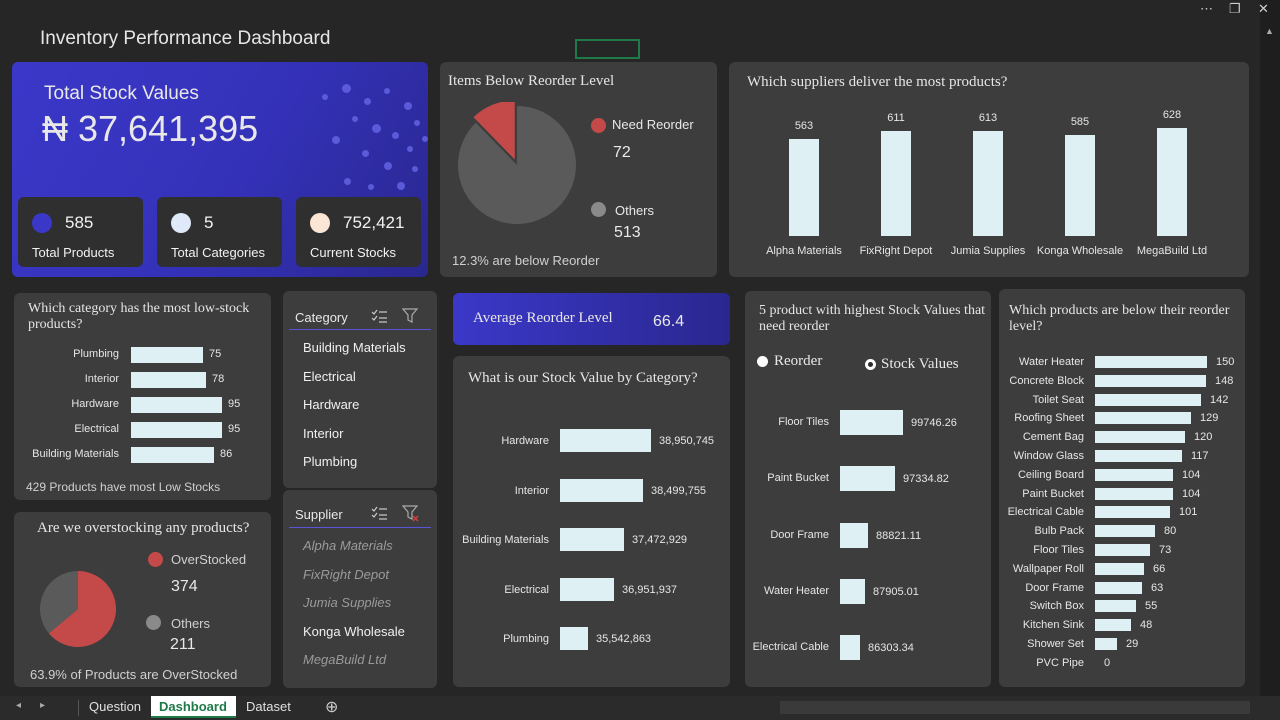 The height and width of the screenshot is (720, 1280). Describe the element at coordinates (330, 462) in the screenshot. I see `category-slicer-item: Plumbing` at that location.